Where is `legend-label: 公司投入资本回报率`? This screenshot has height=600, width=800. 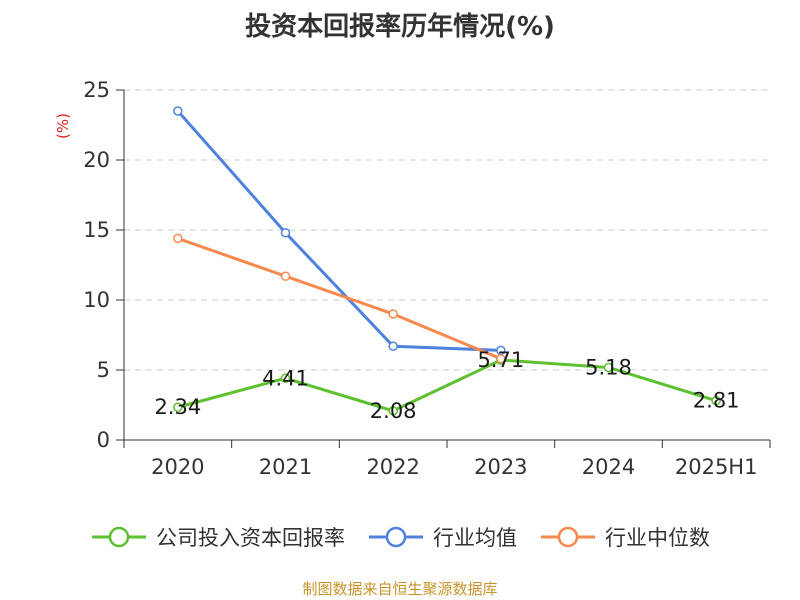 legend-label: 公司投入资本回报率 is located at coordinates (250, 538).